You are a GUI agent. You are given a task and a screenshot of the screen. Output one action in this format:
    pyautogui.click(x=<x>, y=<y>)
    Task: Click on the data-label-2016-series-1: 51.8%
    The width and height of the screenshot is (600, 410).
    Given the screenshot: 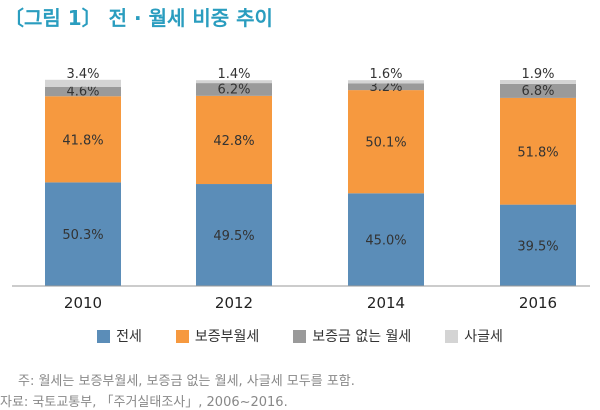 What is the action you would take?
    pyautogui.click(x=537, y=152)
    